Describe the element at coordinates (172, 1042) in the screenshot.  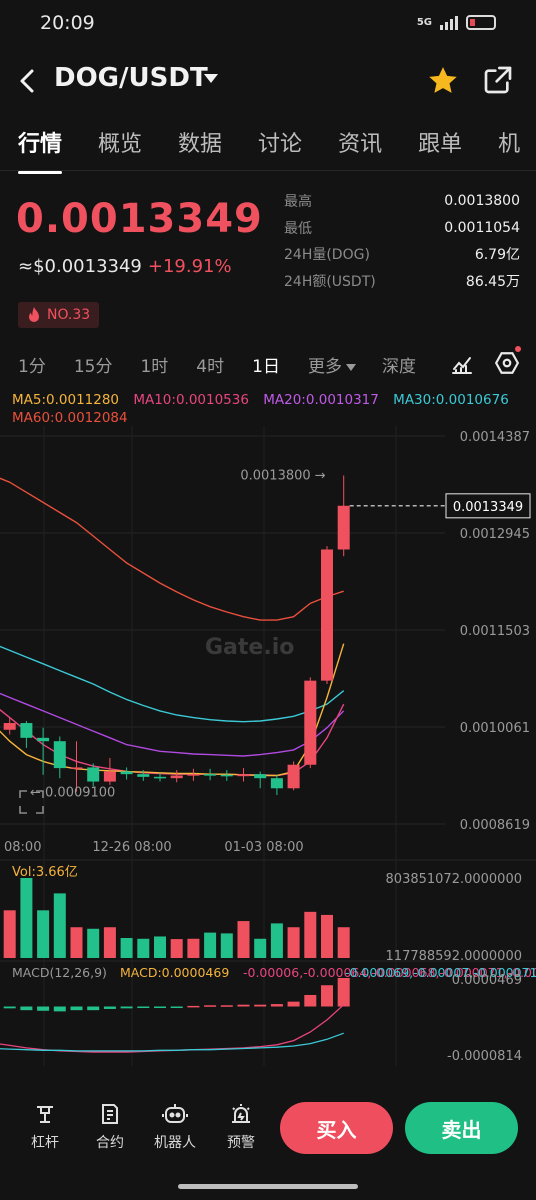
I see `dea-line` at that location.